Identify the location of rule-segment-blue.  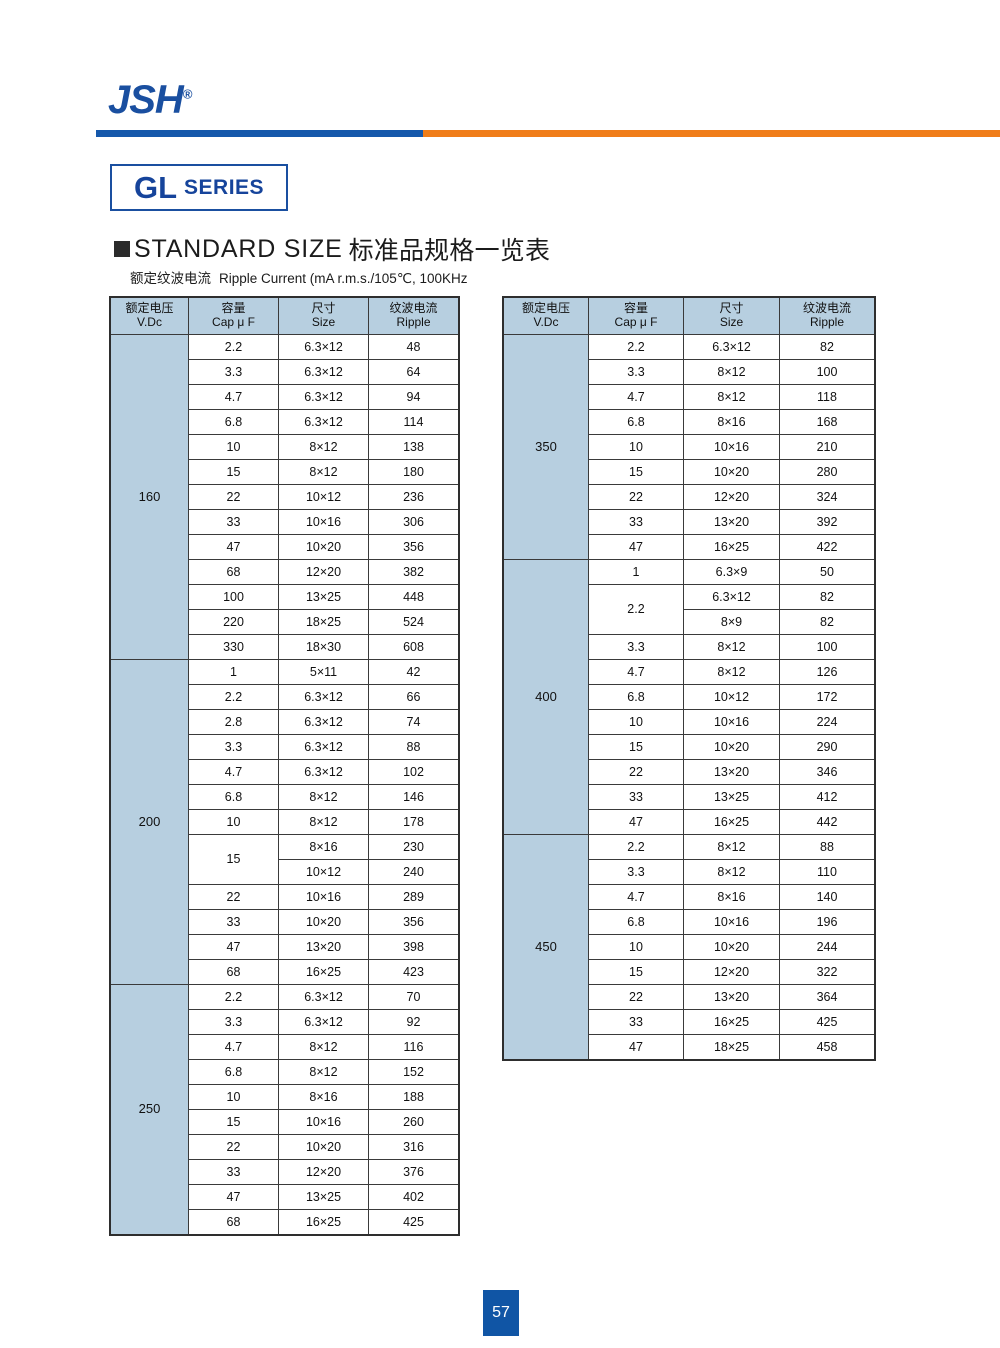
(259, 133).